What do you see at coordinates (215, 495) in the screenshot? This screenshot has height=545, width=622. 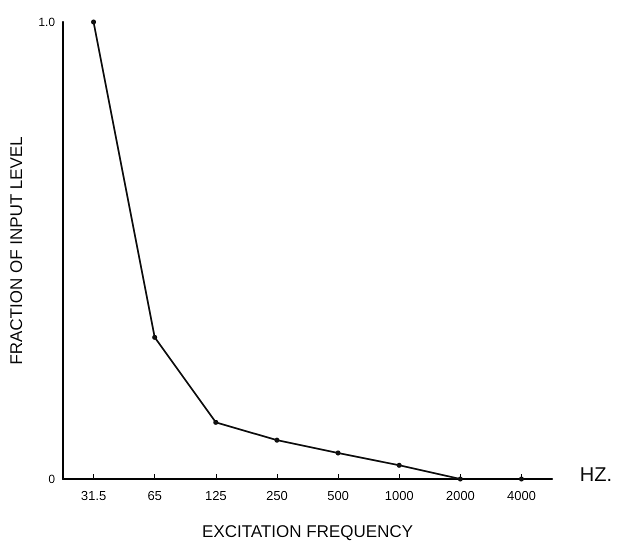 I see `x-tick-label: 125` at bounding box center [215, 495].